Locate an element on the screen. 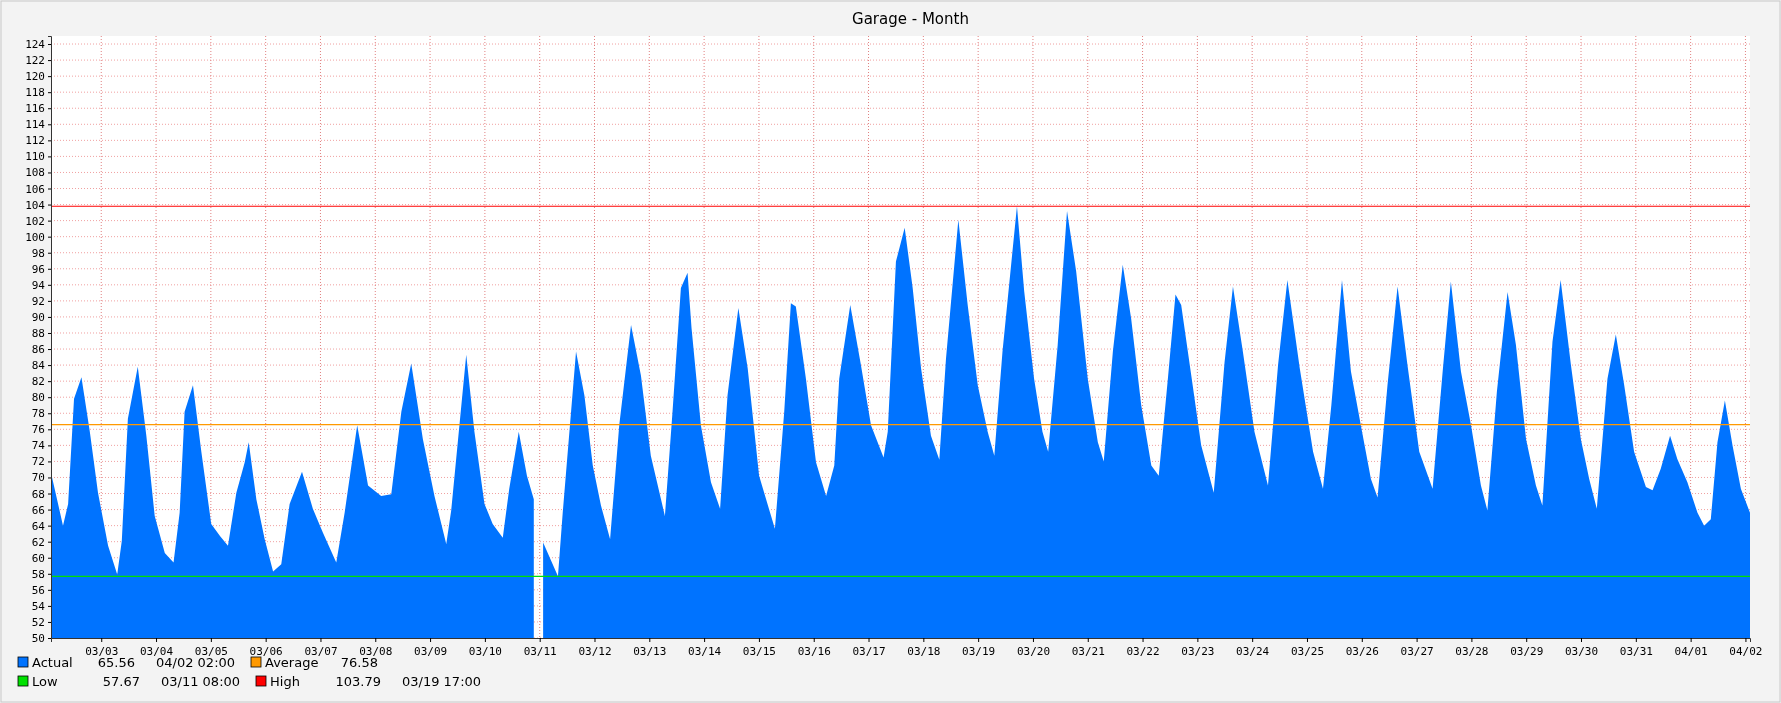 The image size is (1781, 703). x-tick-label: 03/07 is located at coordinates (321, 651).